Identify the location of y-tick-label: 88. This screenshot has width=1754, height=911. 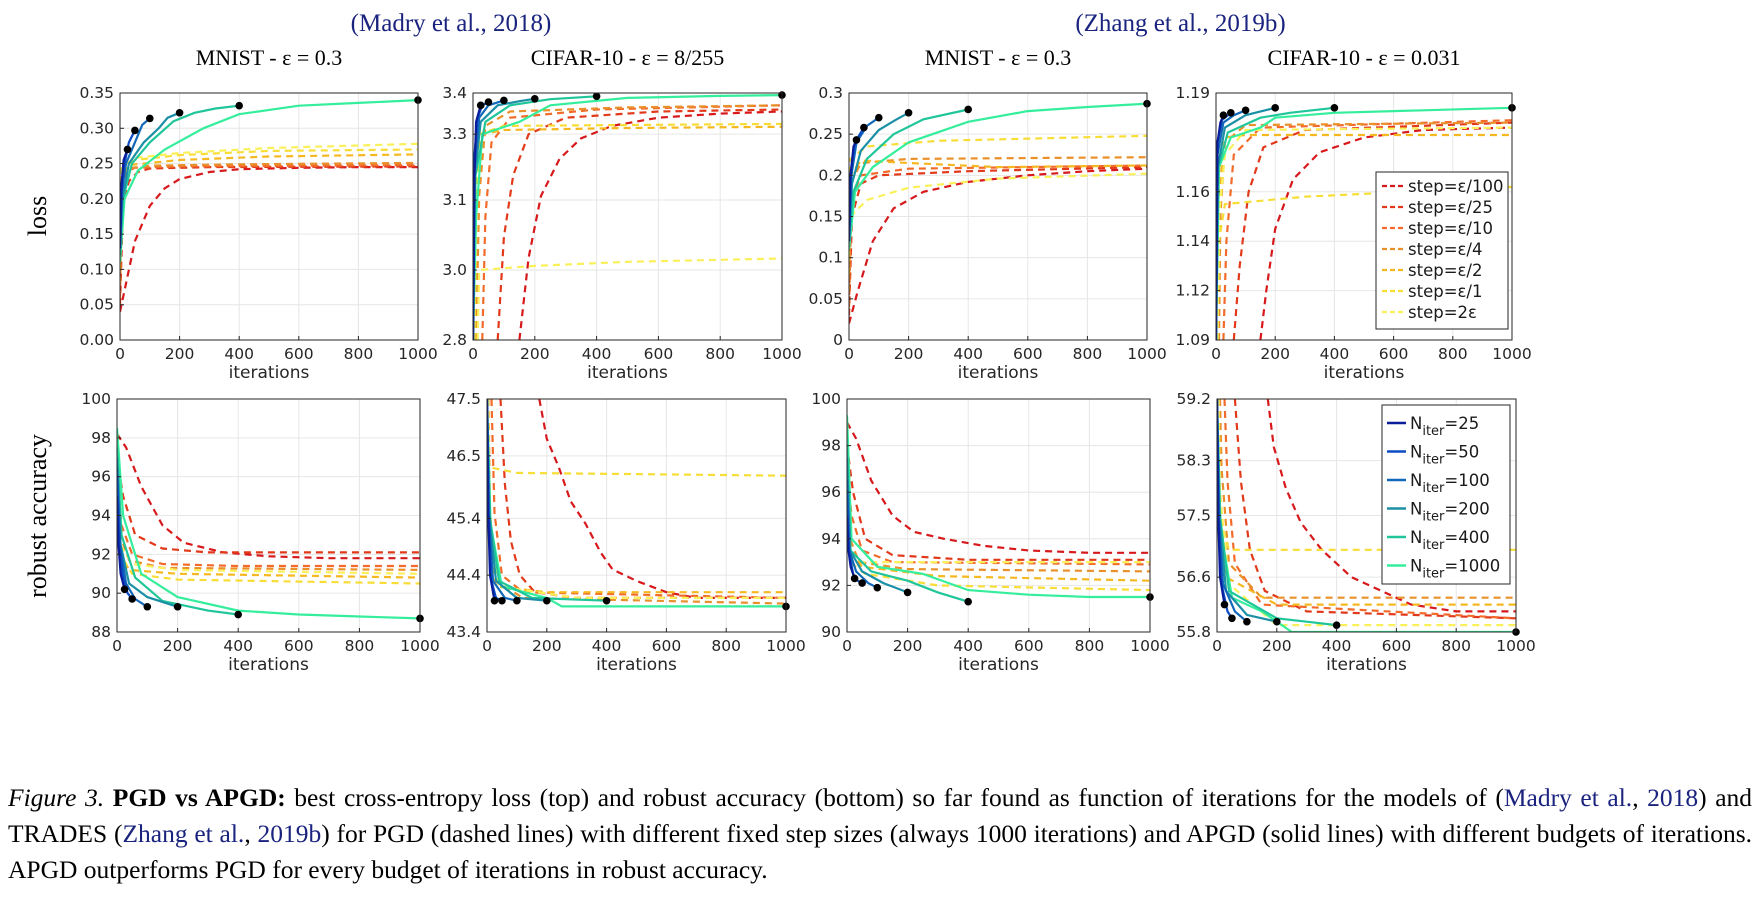
(101, 632).